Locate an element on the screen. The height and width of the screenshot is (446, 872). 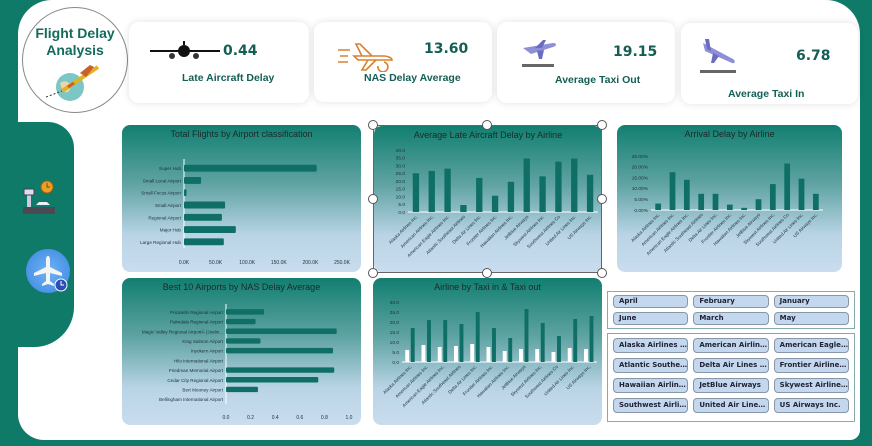
slicer-button: April is located at coordinates (651, 301).